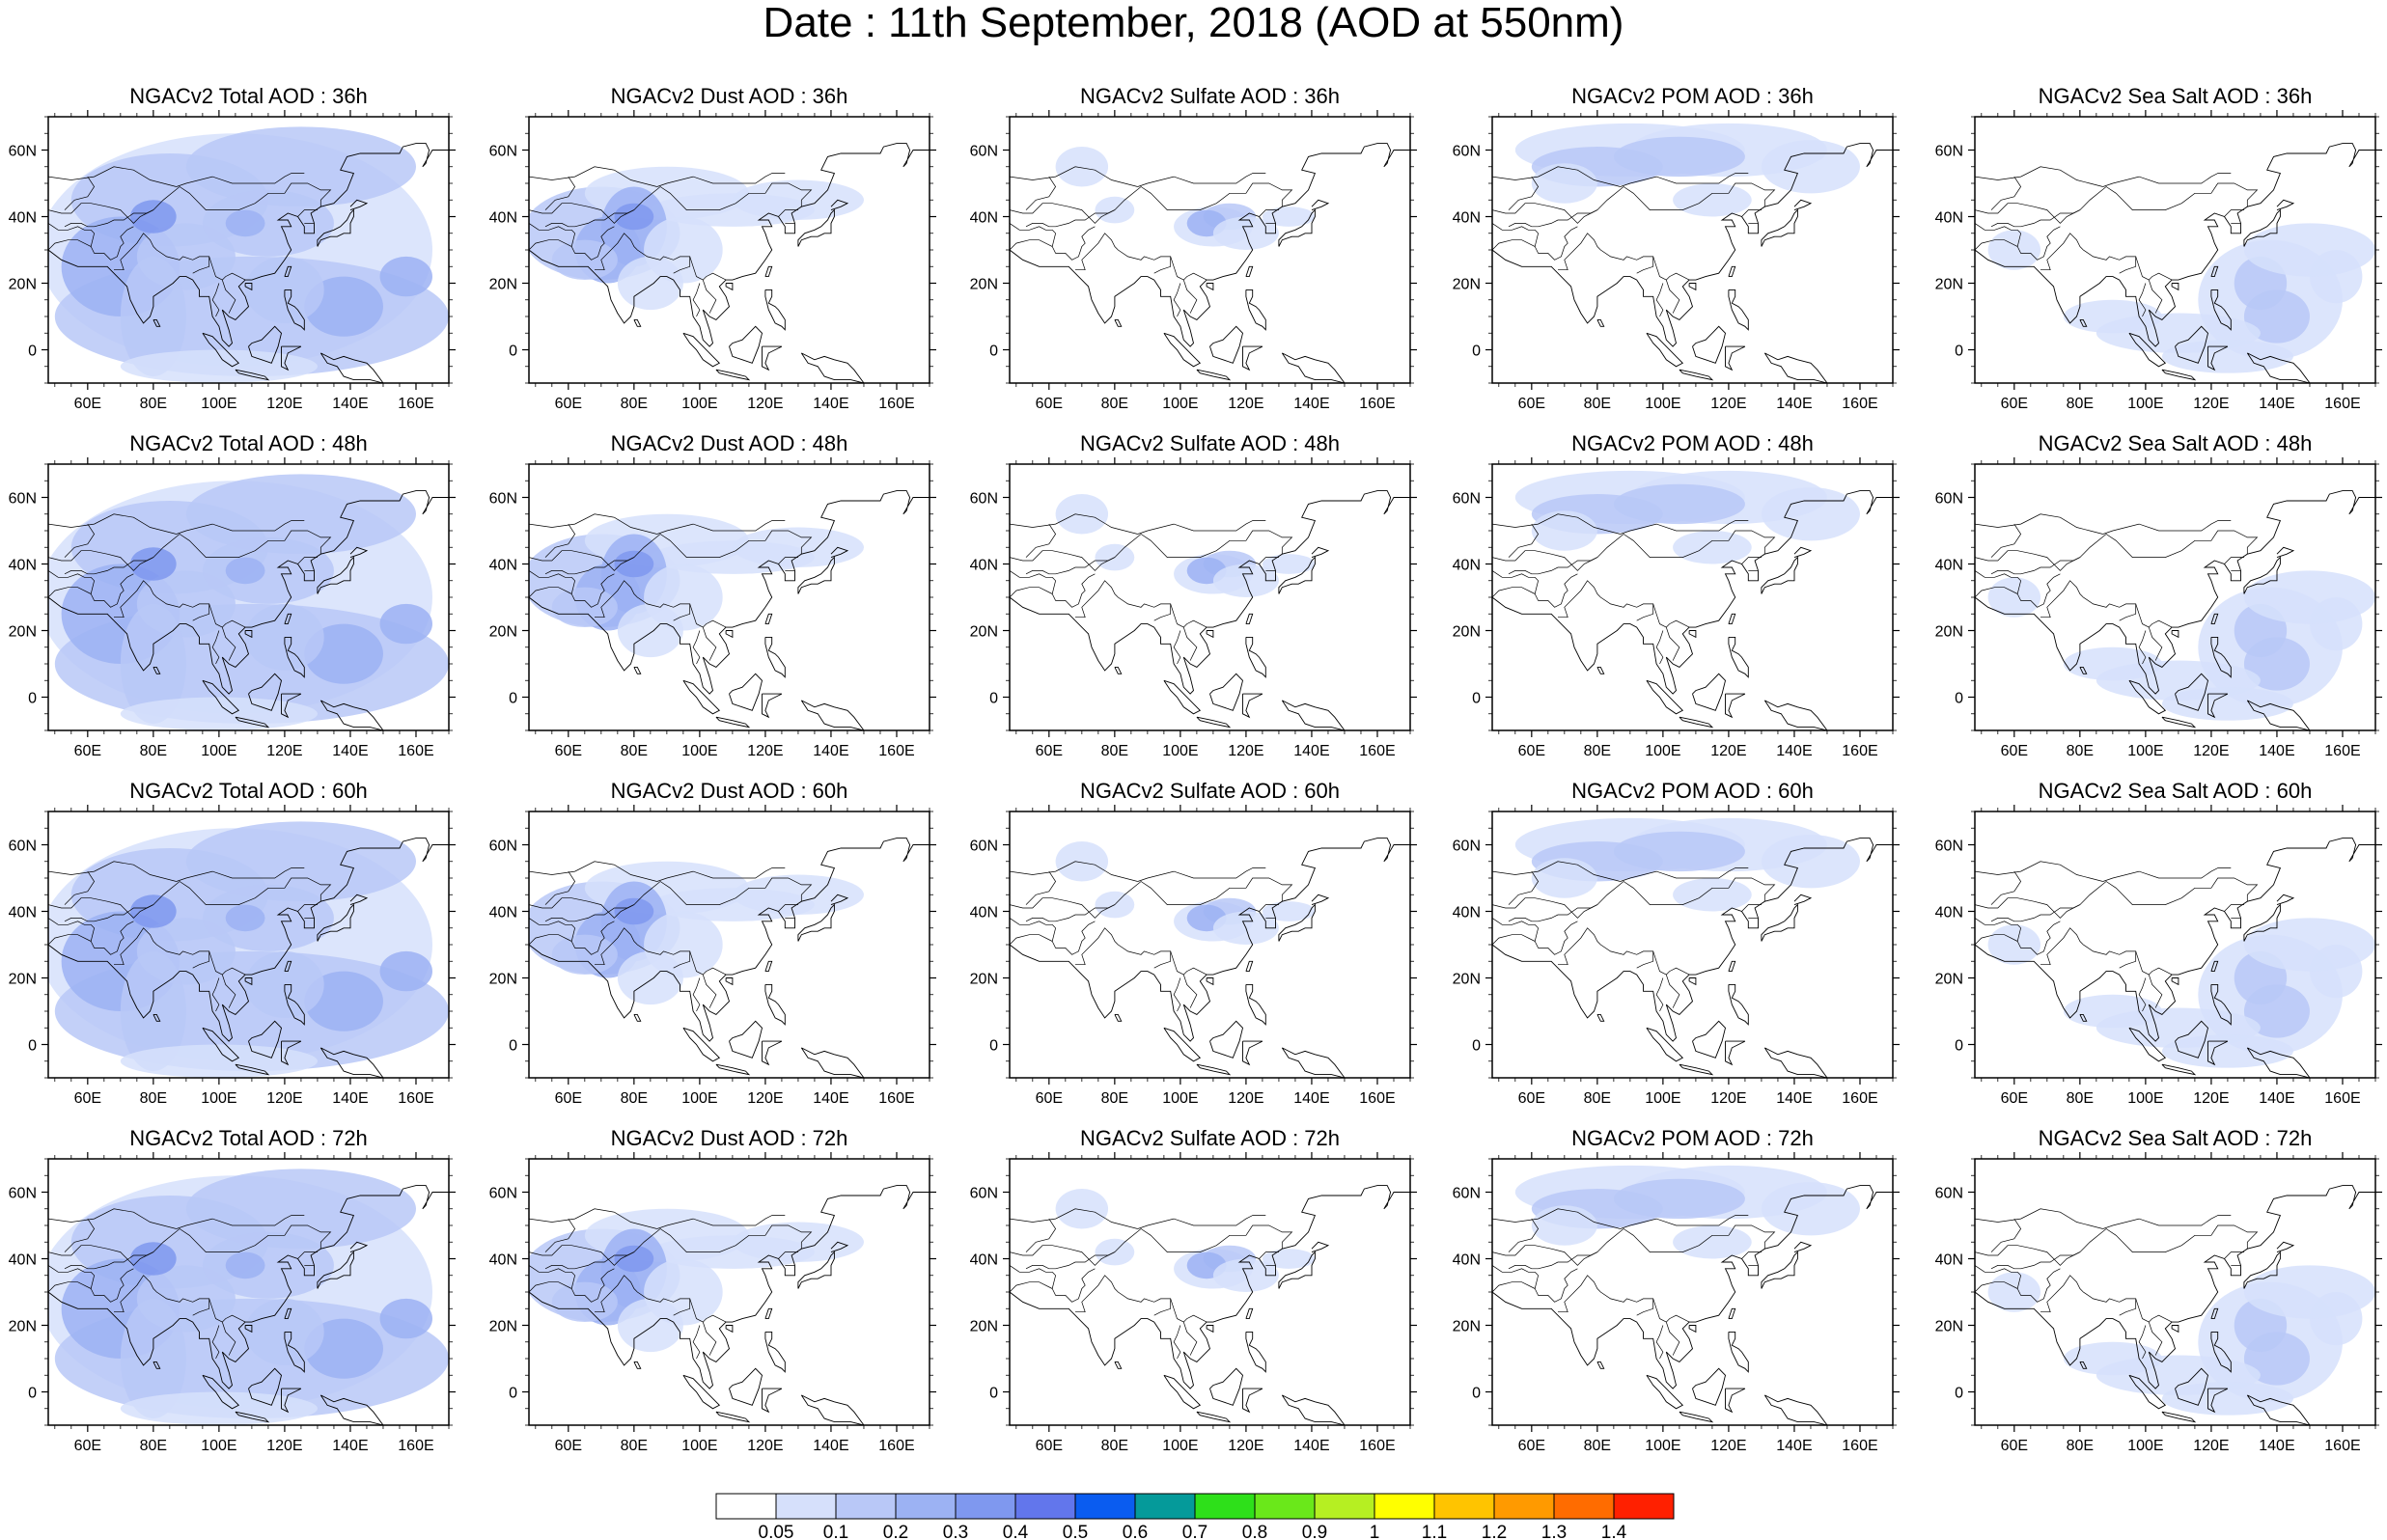  I want to click on colorbar-label: 0.9, so click(1314, 1531).